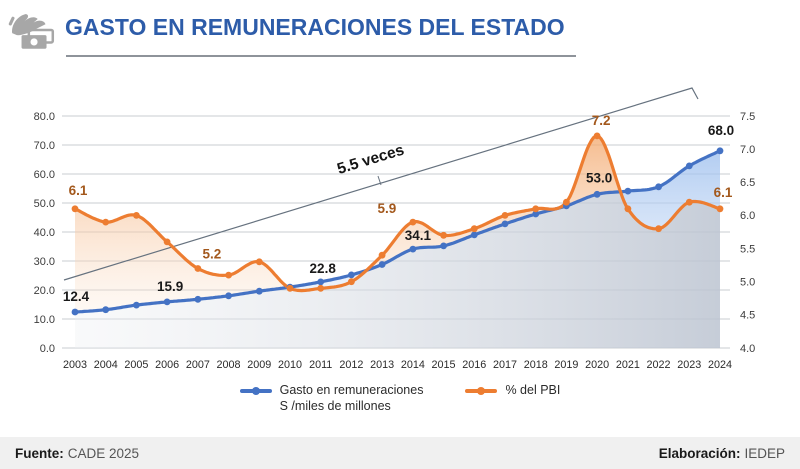 The height and width of the screenshot is (469, 800). I want to click on svg-text: 2021, so click(628, 365).